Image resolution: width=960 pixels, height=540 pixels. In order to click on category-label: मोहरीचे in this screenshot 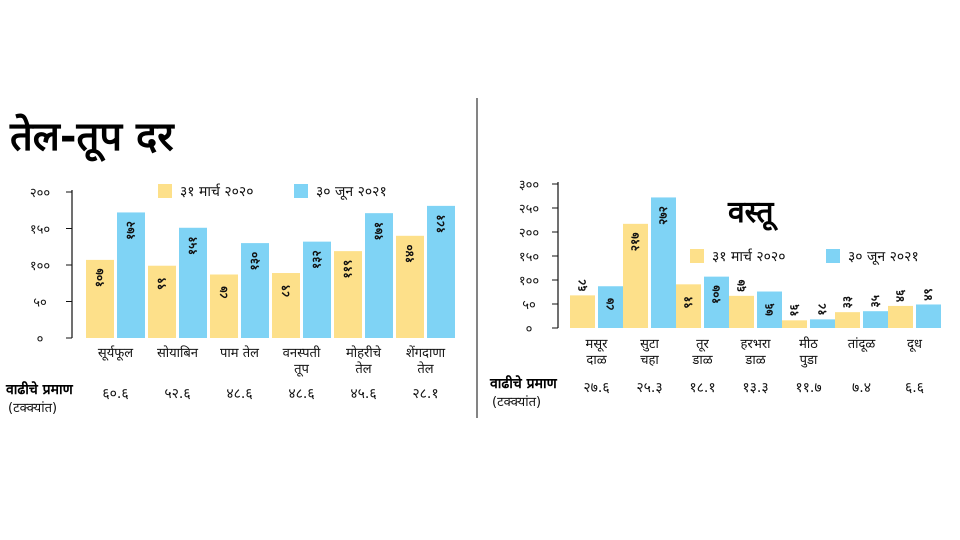, I will do `click(364, 353)`.